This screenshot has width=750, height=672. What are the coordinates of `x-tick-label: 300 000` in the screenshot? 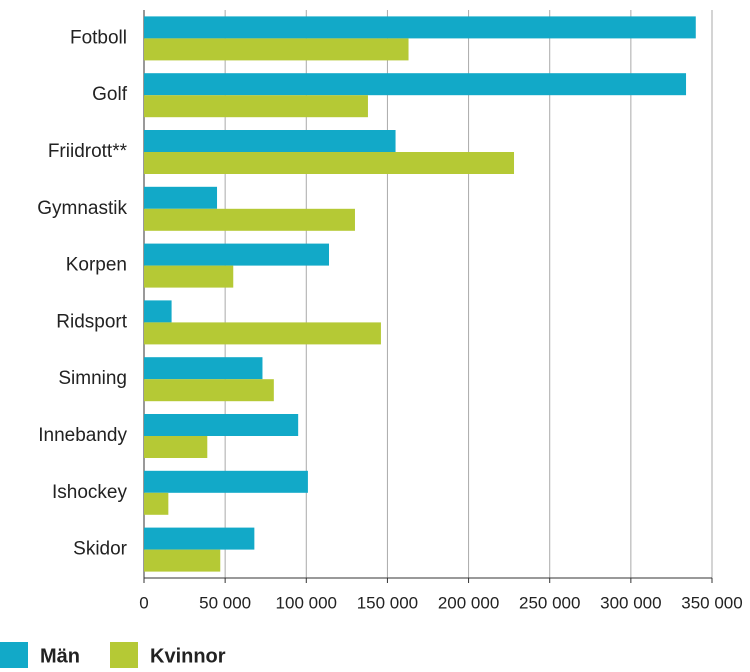 It's located at (630, 602).